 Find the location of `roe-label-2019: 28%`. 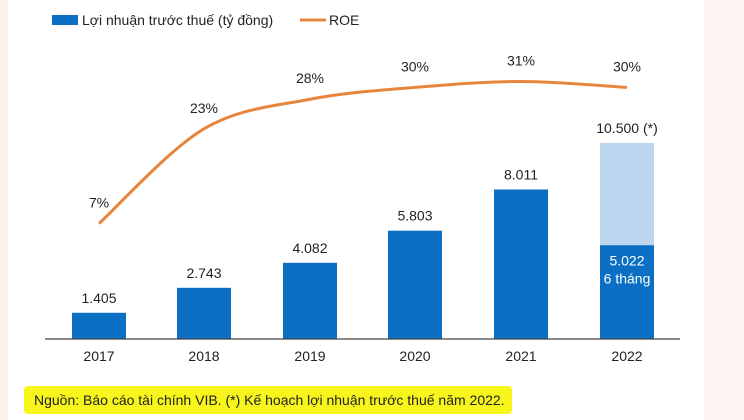

roe-label-2019: 28% is located at coordinates (310, 78).